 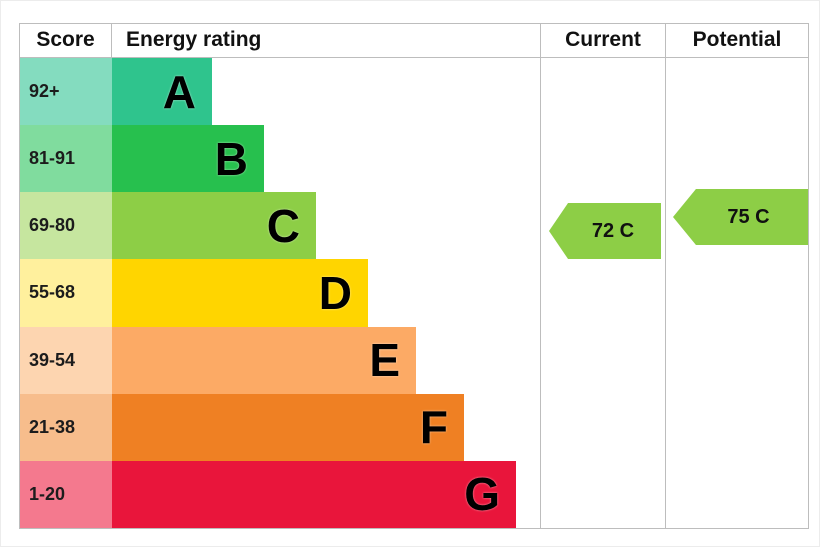 I want to click on potential-column-header: Potential, so click(x=736, y=40).